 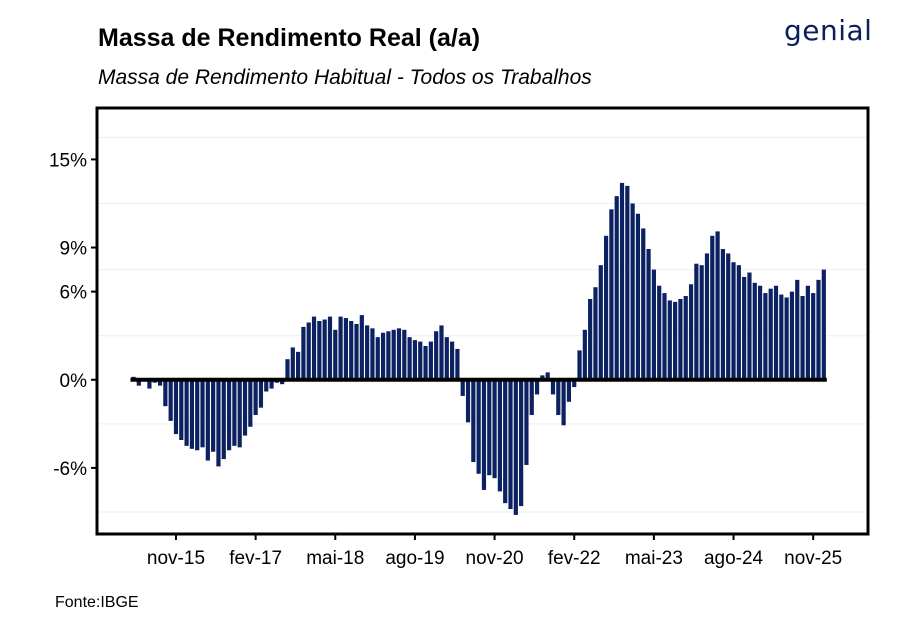 What do you see at coordinates (289, 38) in the screenshot?
I see `chart-title: Massa de Rendimento Real (a/a)` at bounding box center [289, 38].